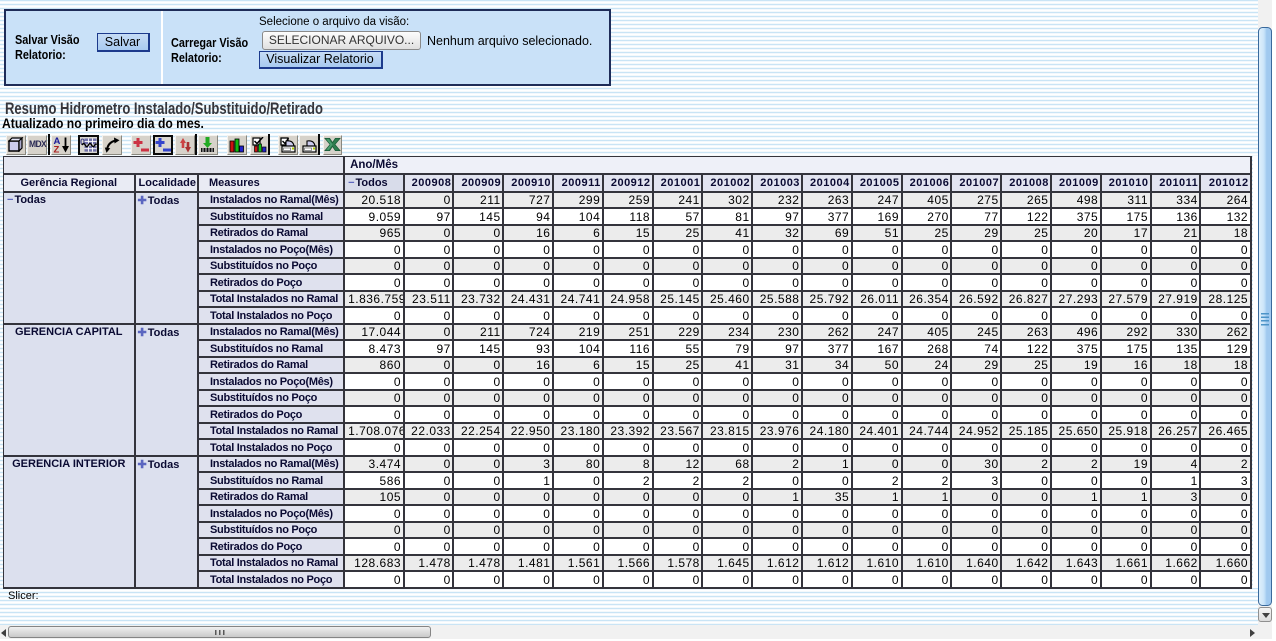  What do you see at coordinates (56, 141) in the screenshot?
I see `svg-text: A` at bounding box center [56, 141].